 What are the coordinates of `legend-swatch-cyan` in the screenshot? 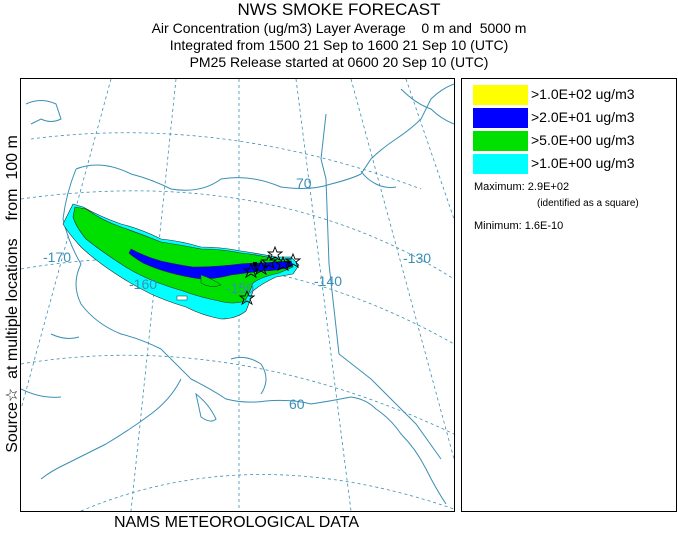 It's located at (500, 164).